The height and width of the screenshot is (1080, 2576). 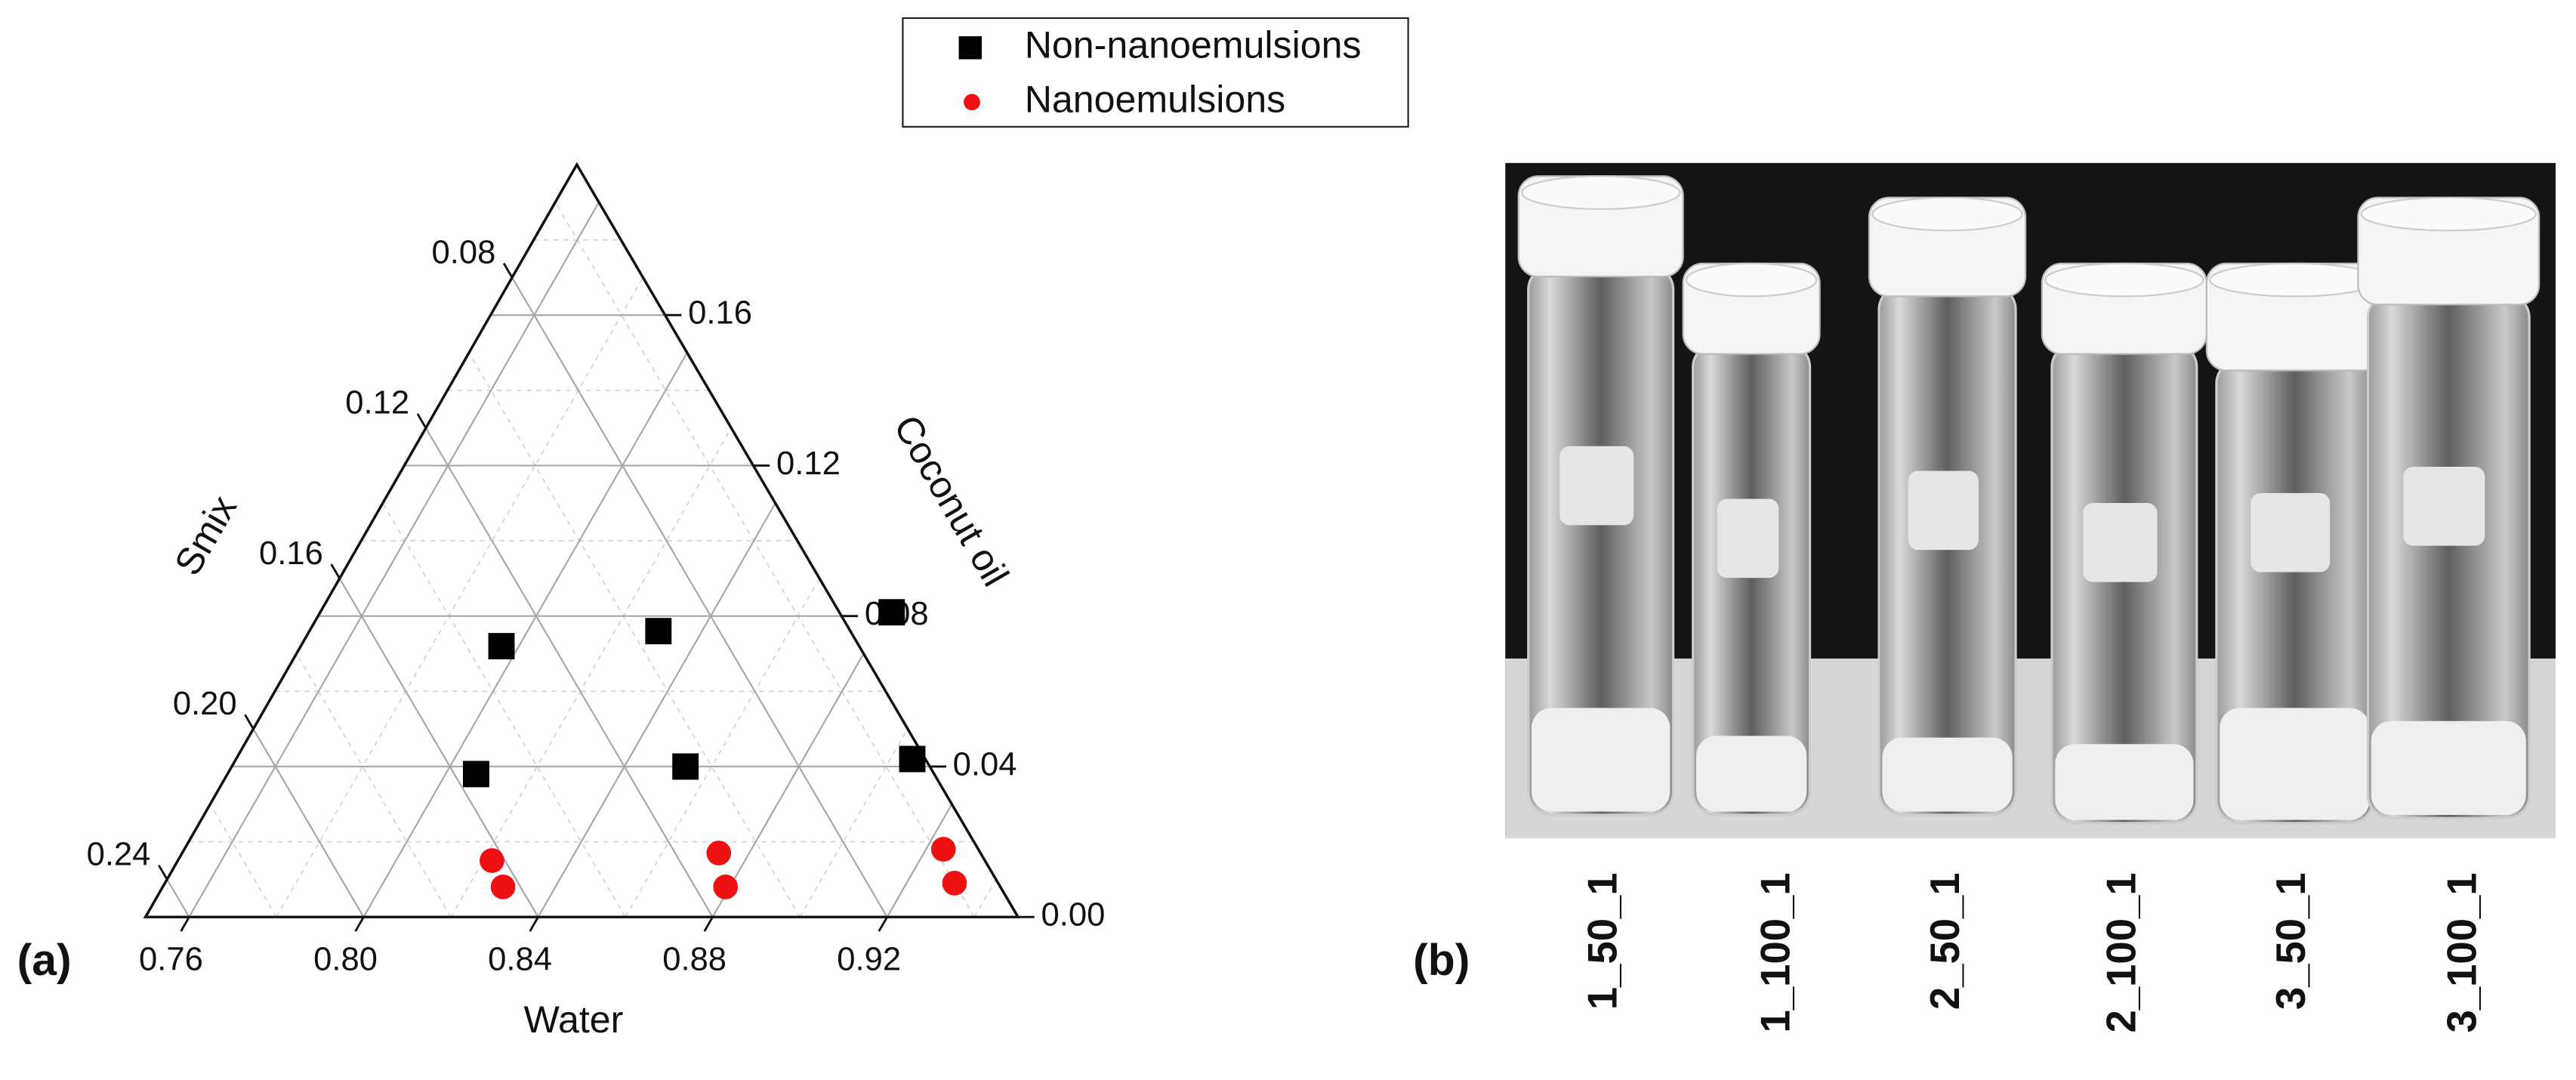 What do you see at coordinates (1155, 72) in the screenshot?
I see `legend-box` at bounding box center [1155, 72].